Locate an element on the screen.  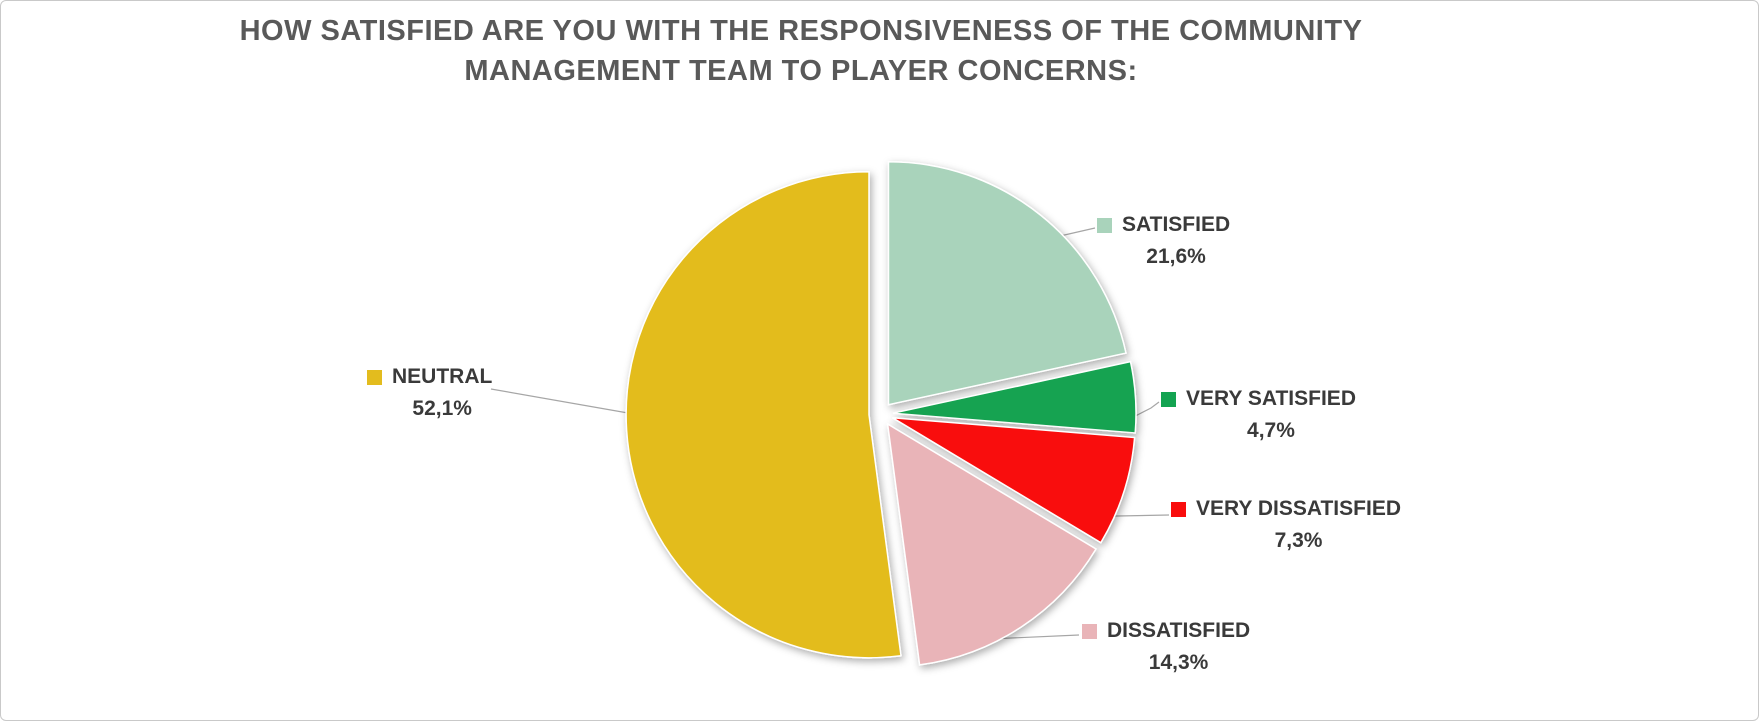
pie-slice-dissatisfied is located at coordinates (992, 544).